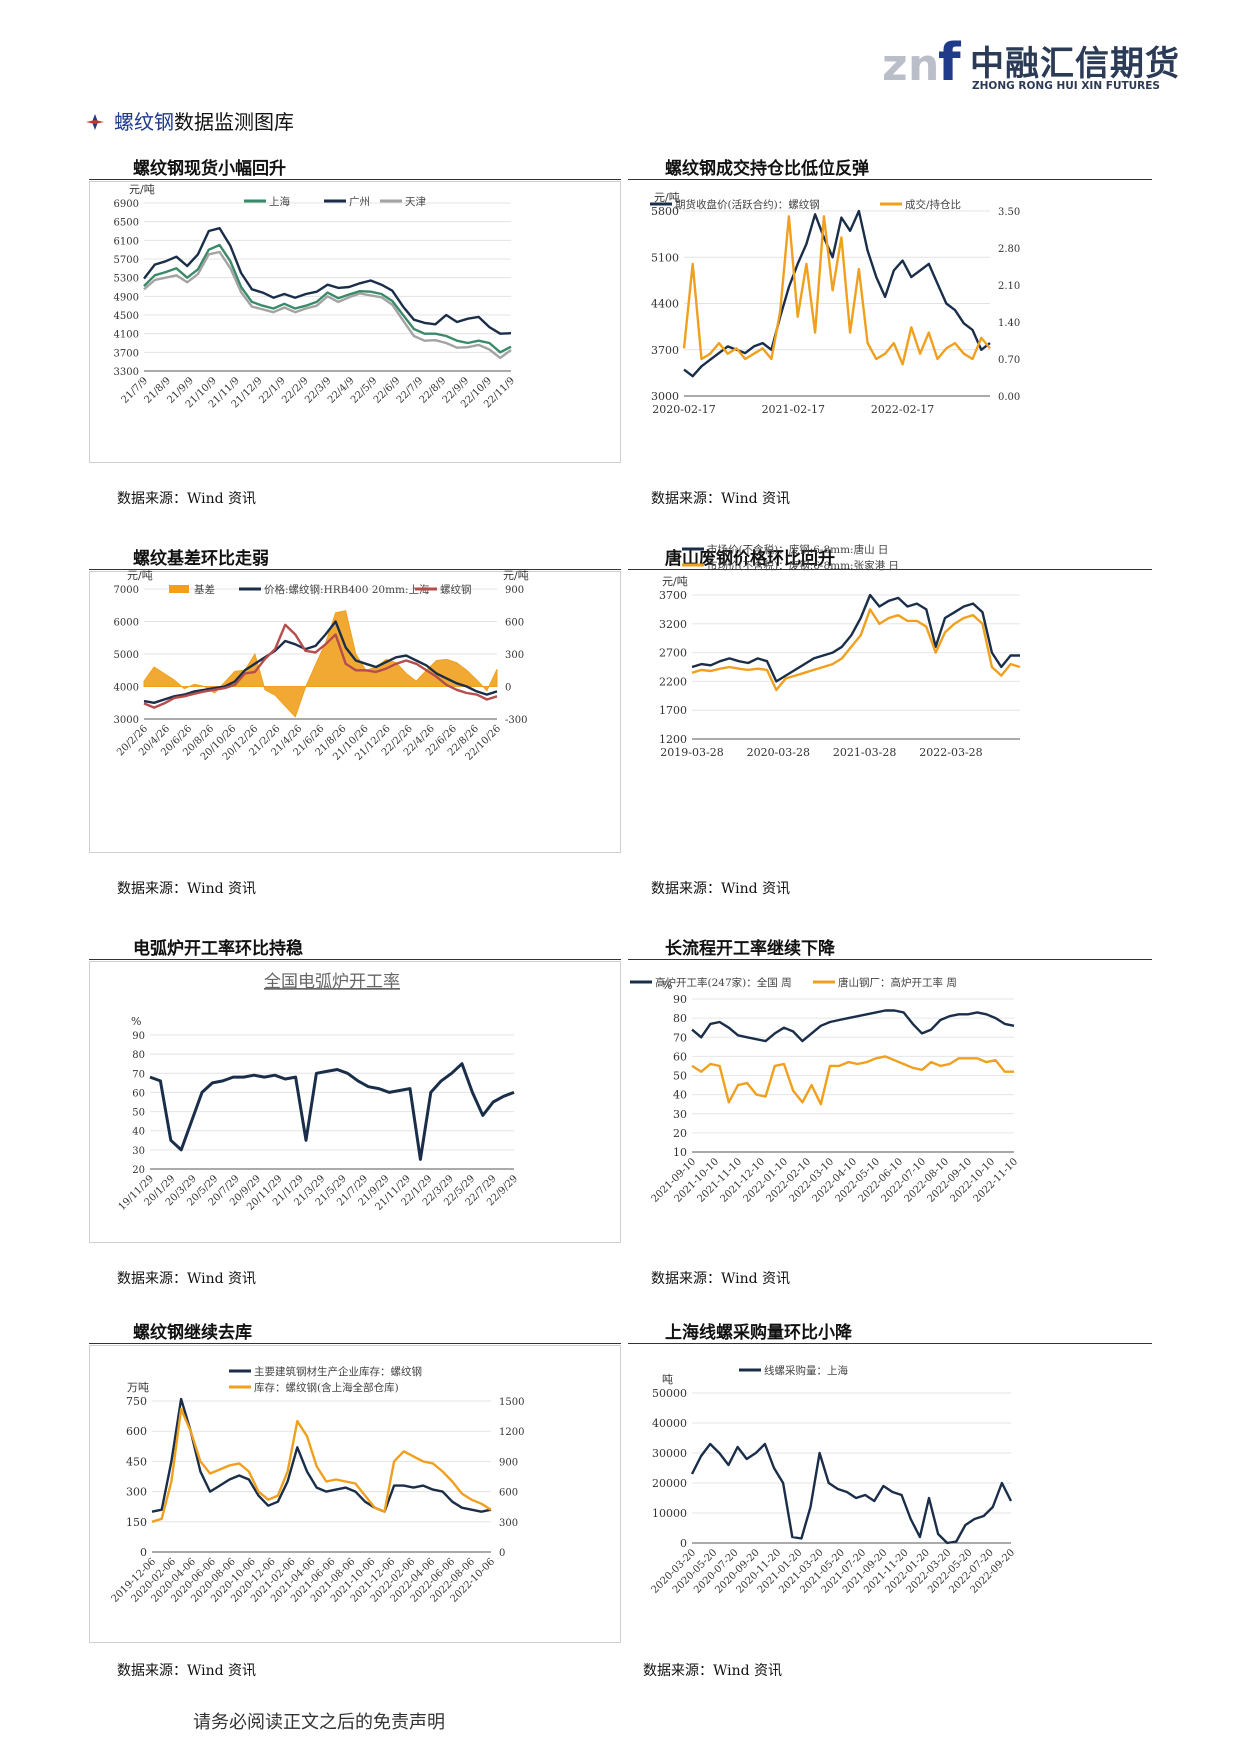  I want to click on x-tick-label: 2022-03-28, so click(950, 752).